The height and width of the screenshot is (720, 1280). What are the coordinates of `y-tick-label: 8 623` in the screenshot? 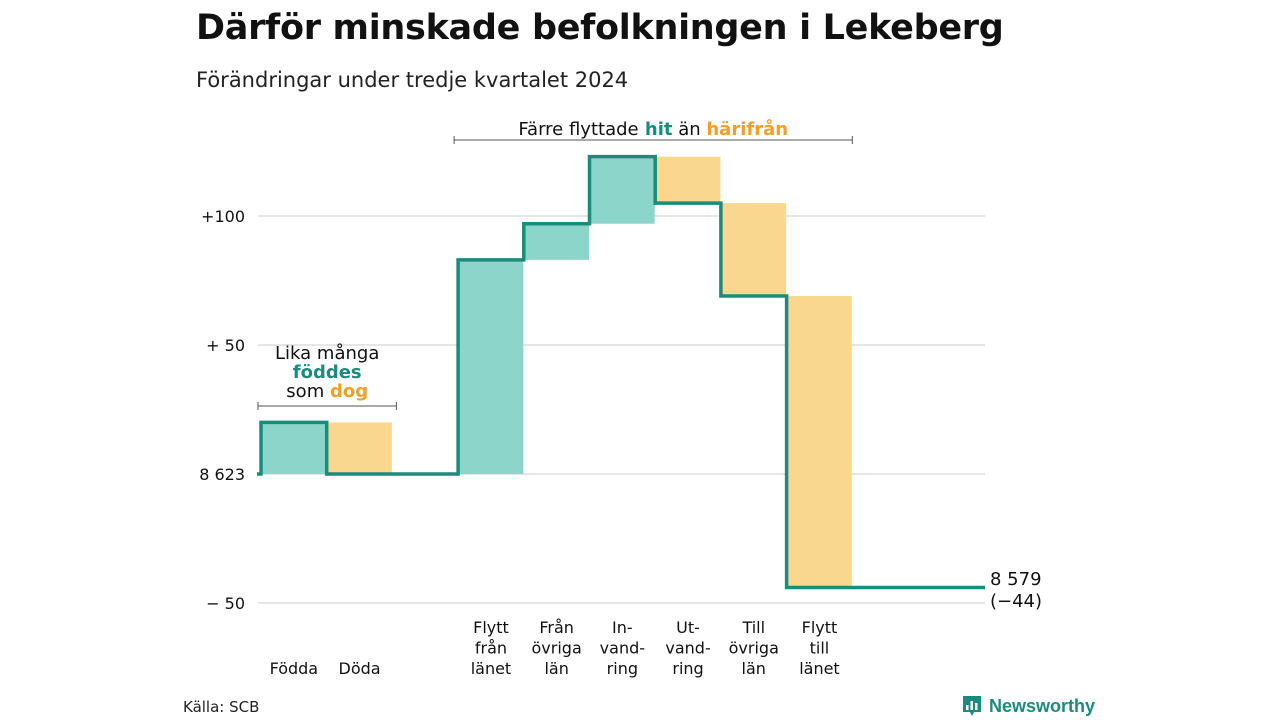 It's located at (222, 474).